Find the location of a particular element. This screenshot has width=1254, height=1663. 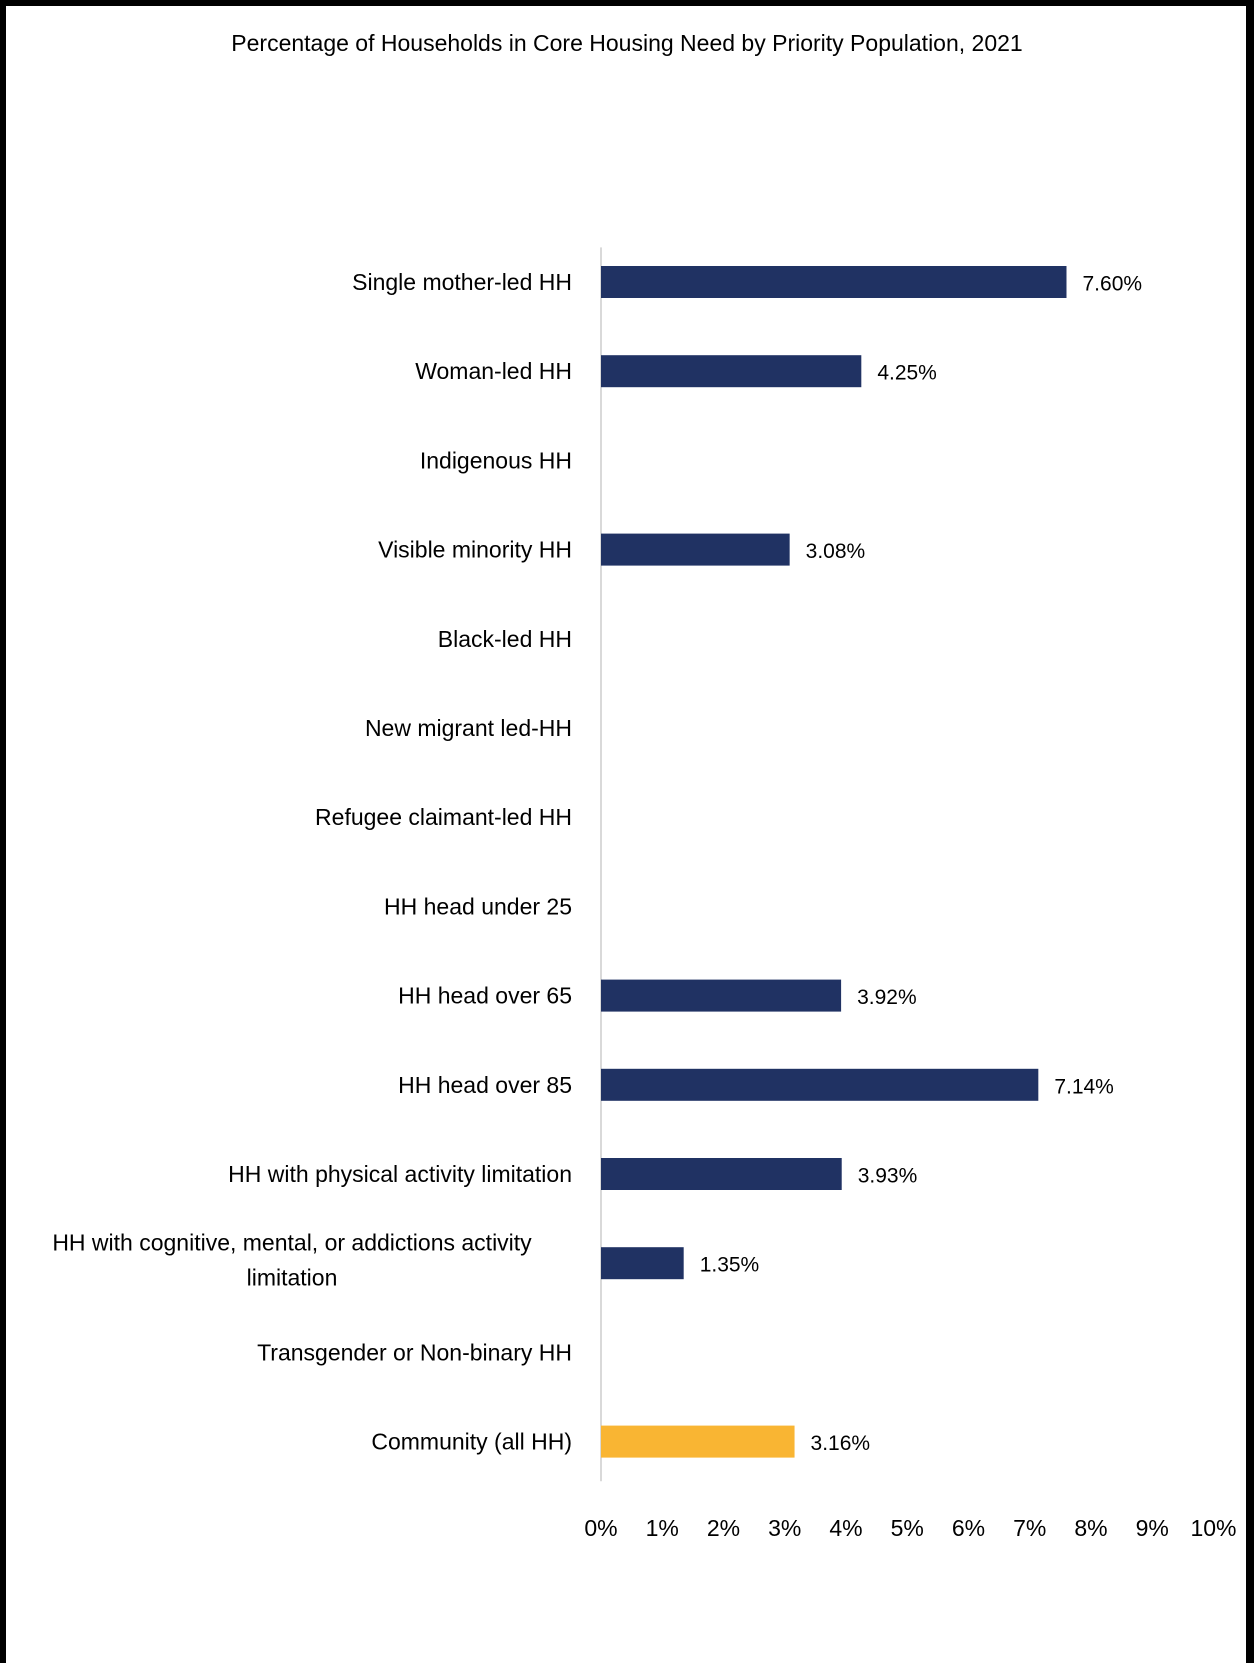

category-label: HH with physical activity limitation is located at coordinates (400, 1174).